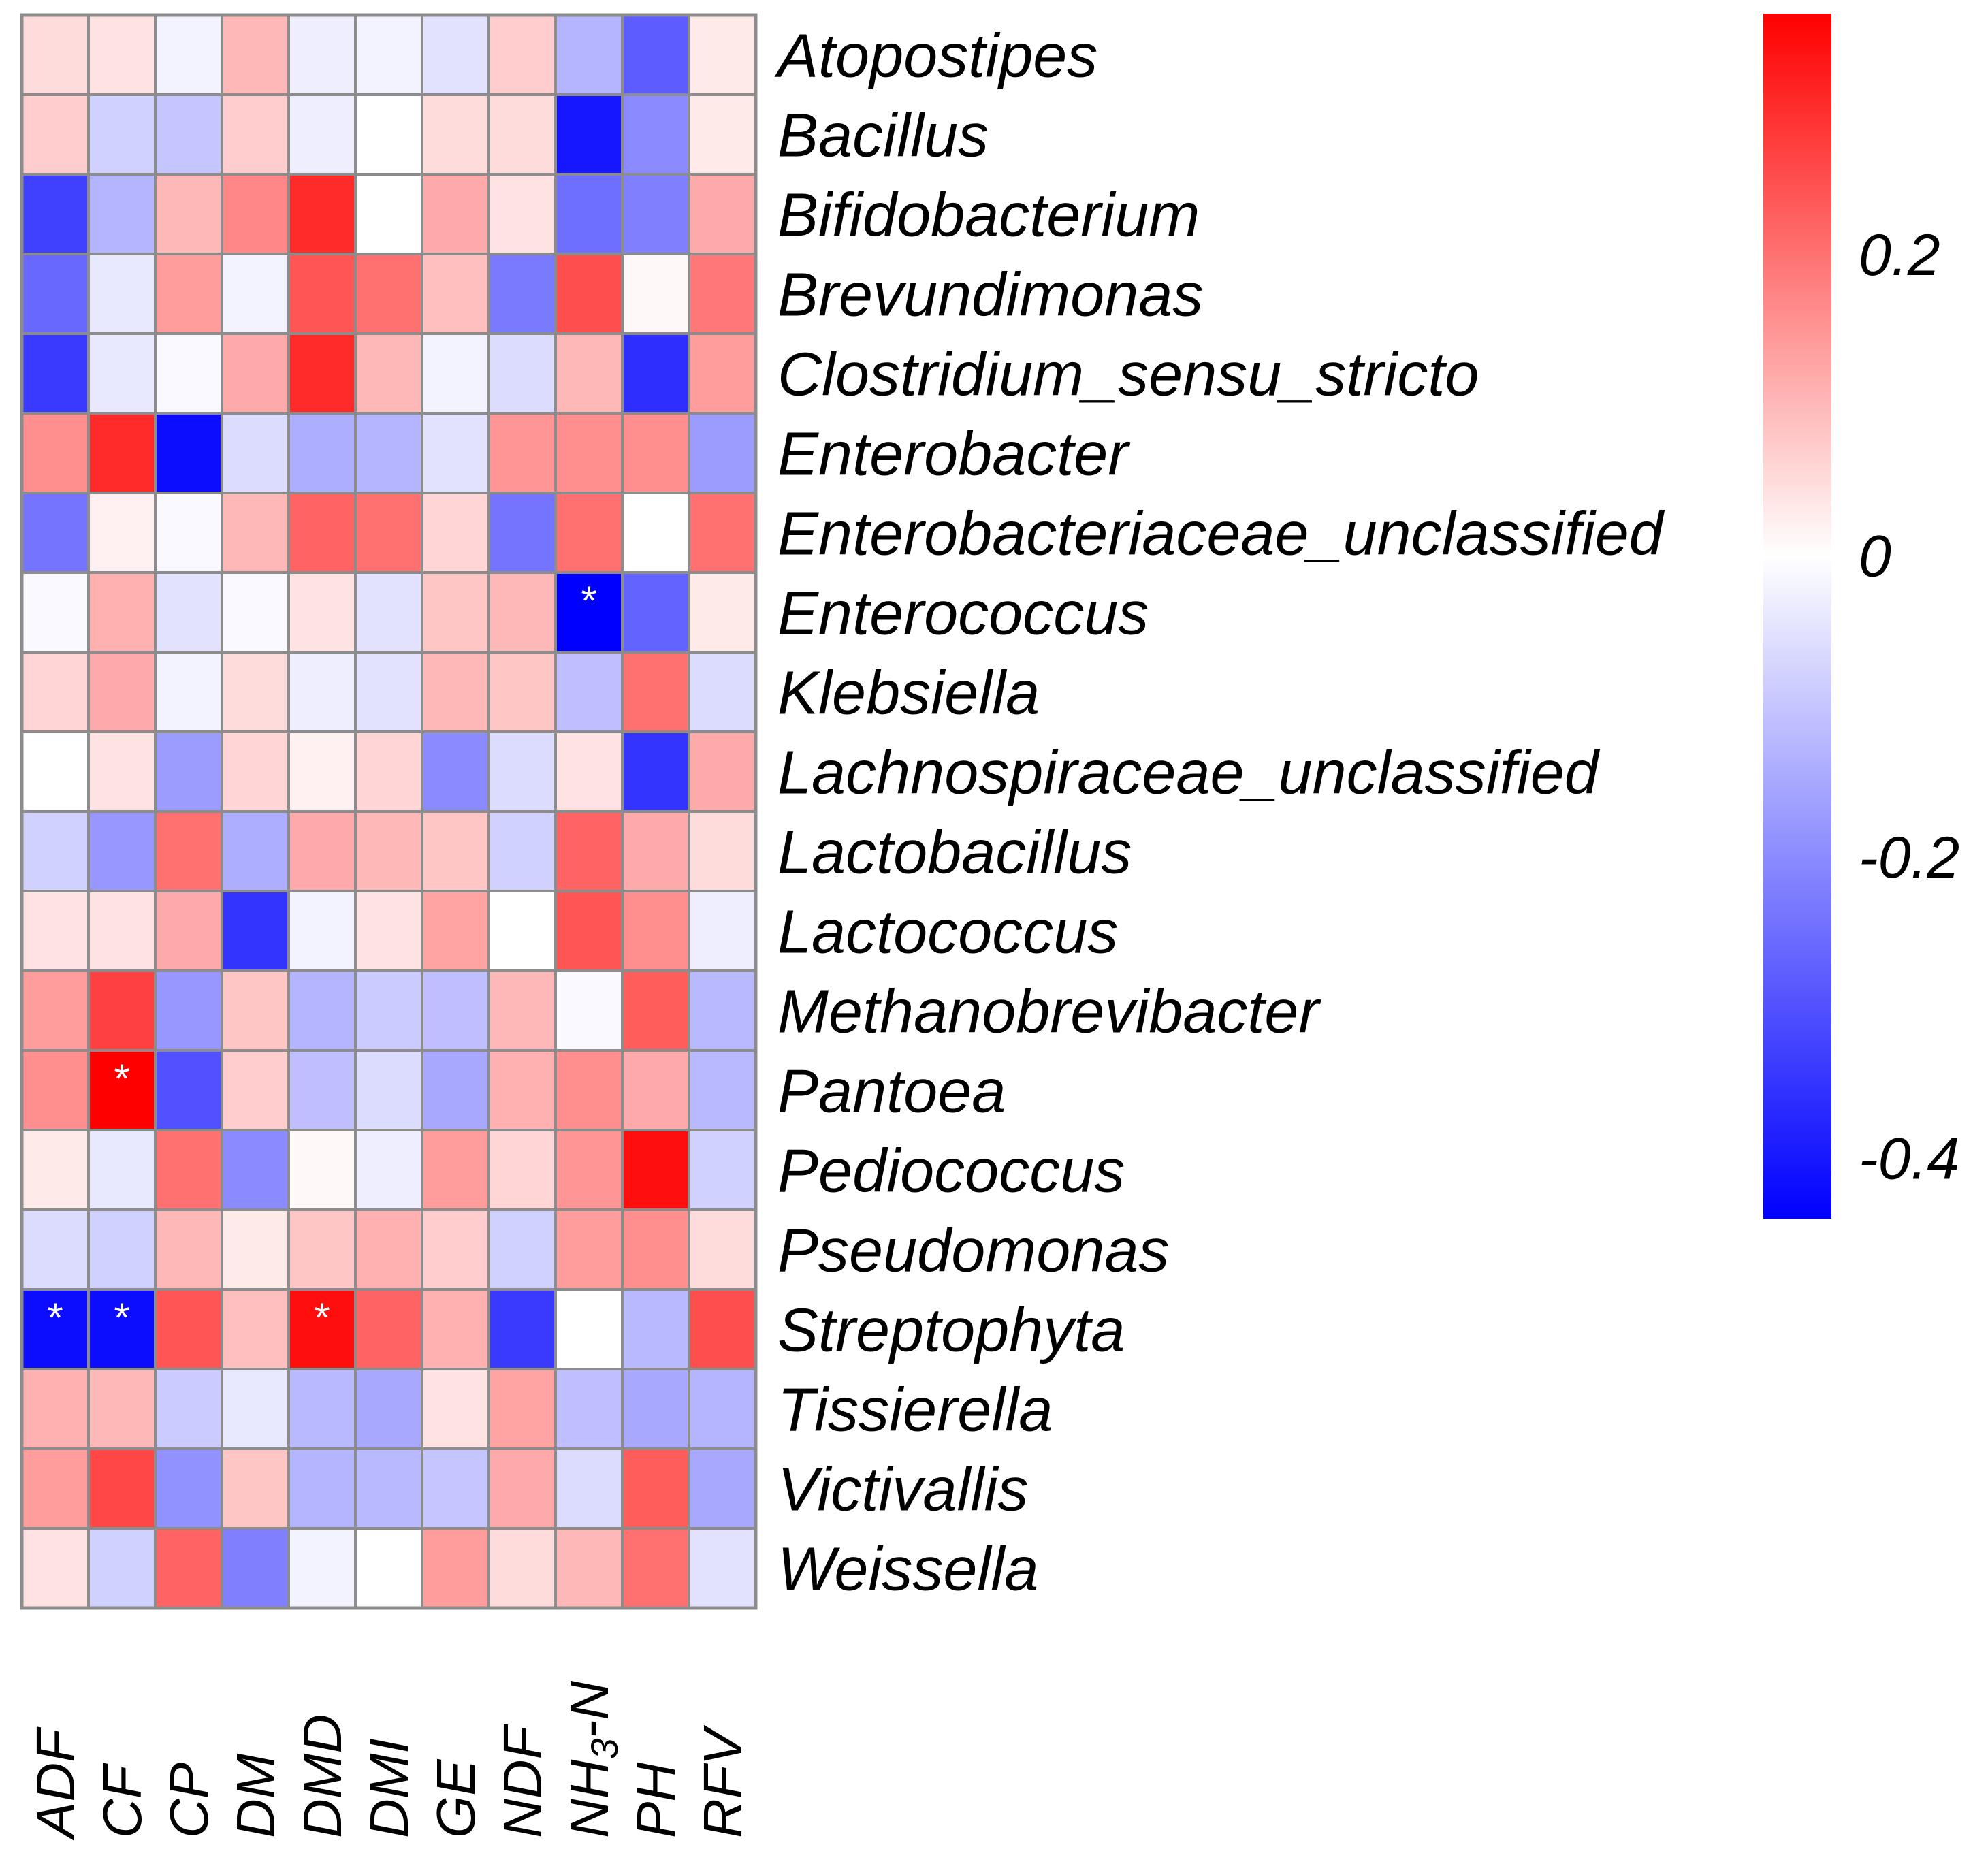 The image size is (1988, 1866). Describe the element at coordinates (56, 1783) in the screenshot. I see `column-label: ADF` at that location.